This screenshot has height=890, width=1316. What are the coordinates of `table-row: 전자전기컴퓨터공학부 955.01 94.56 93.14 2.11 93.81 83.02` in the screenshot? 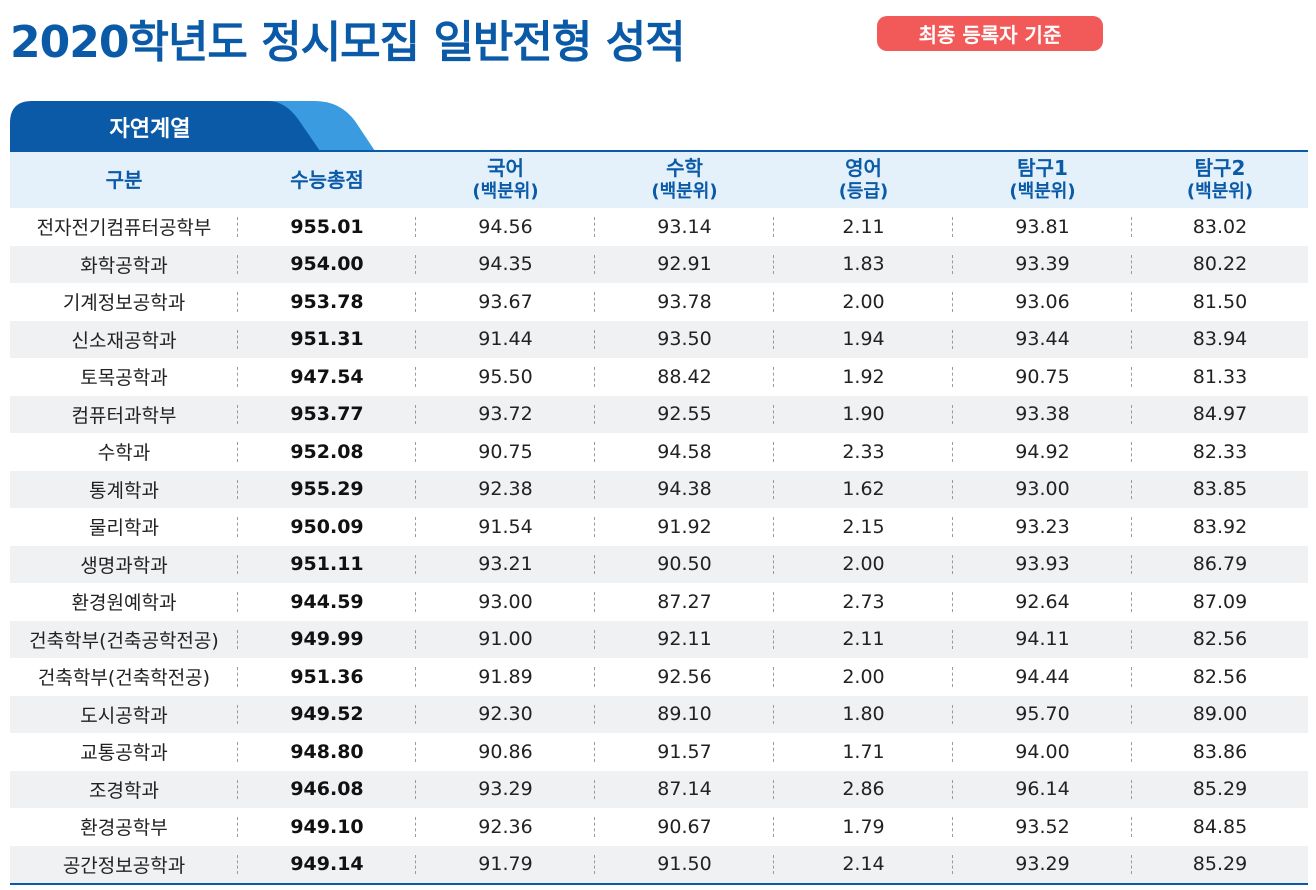 It's located at (659, 227).